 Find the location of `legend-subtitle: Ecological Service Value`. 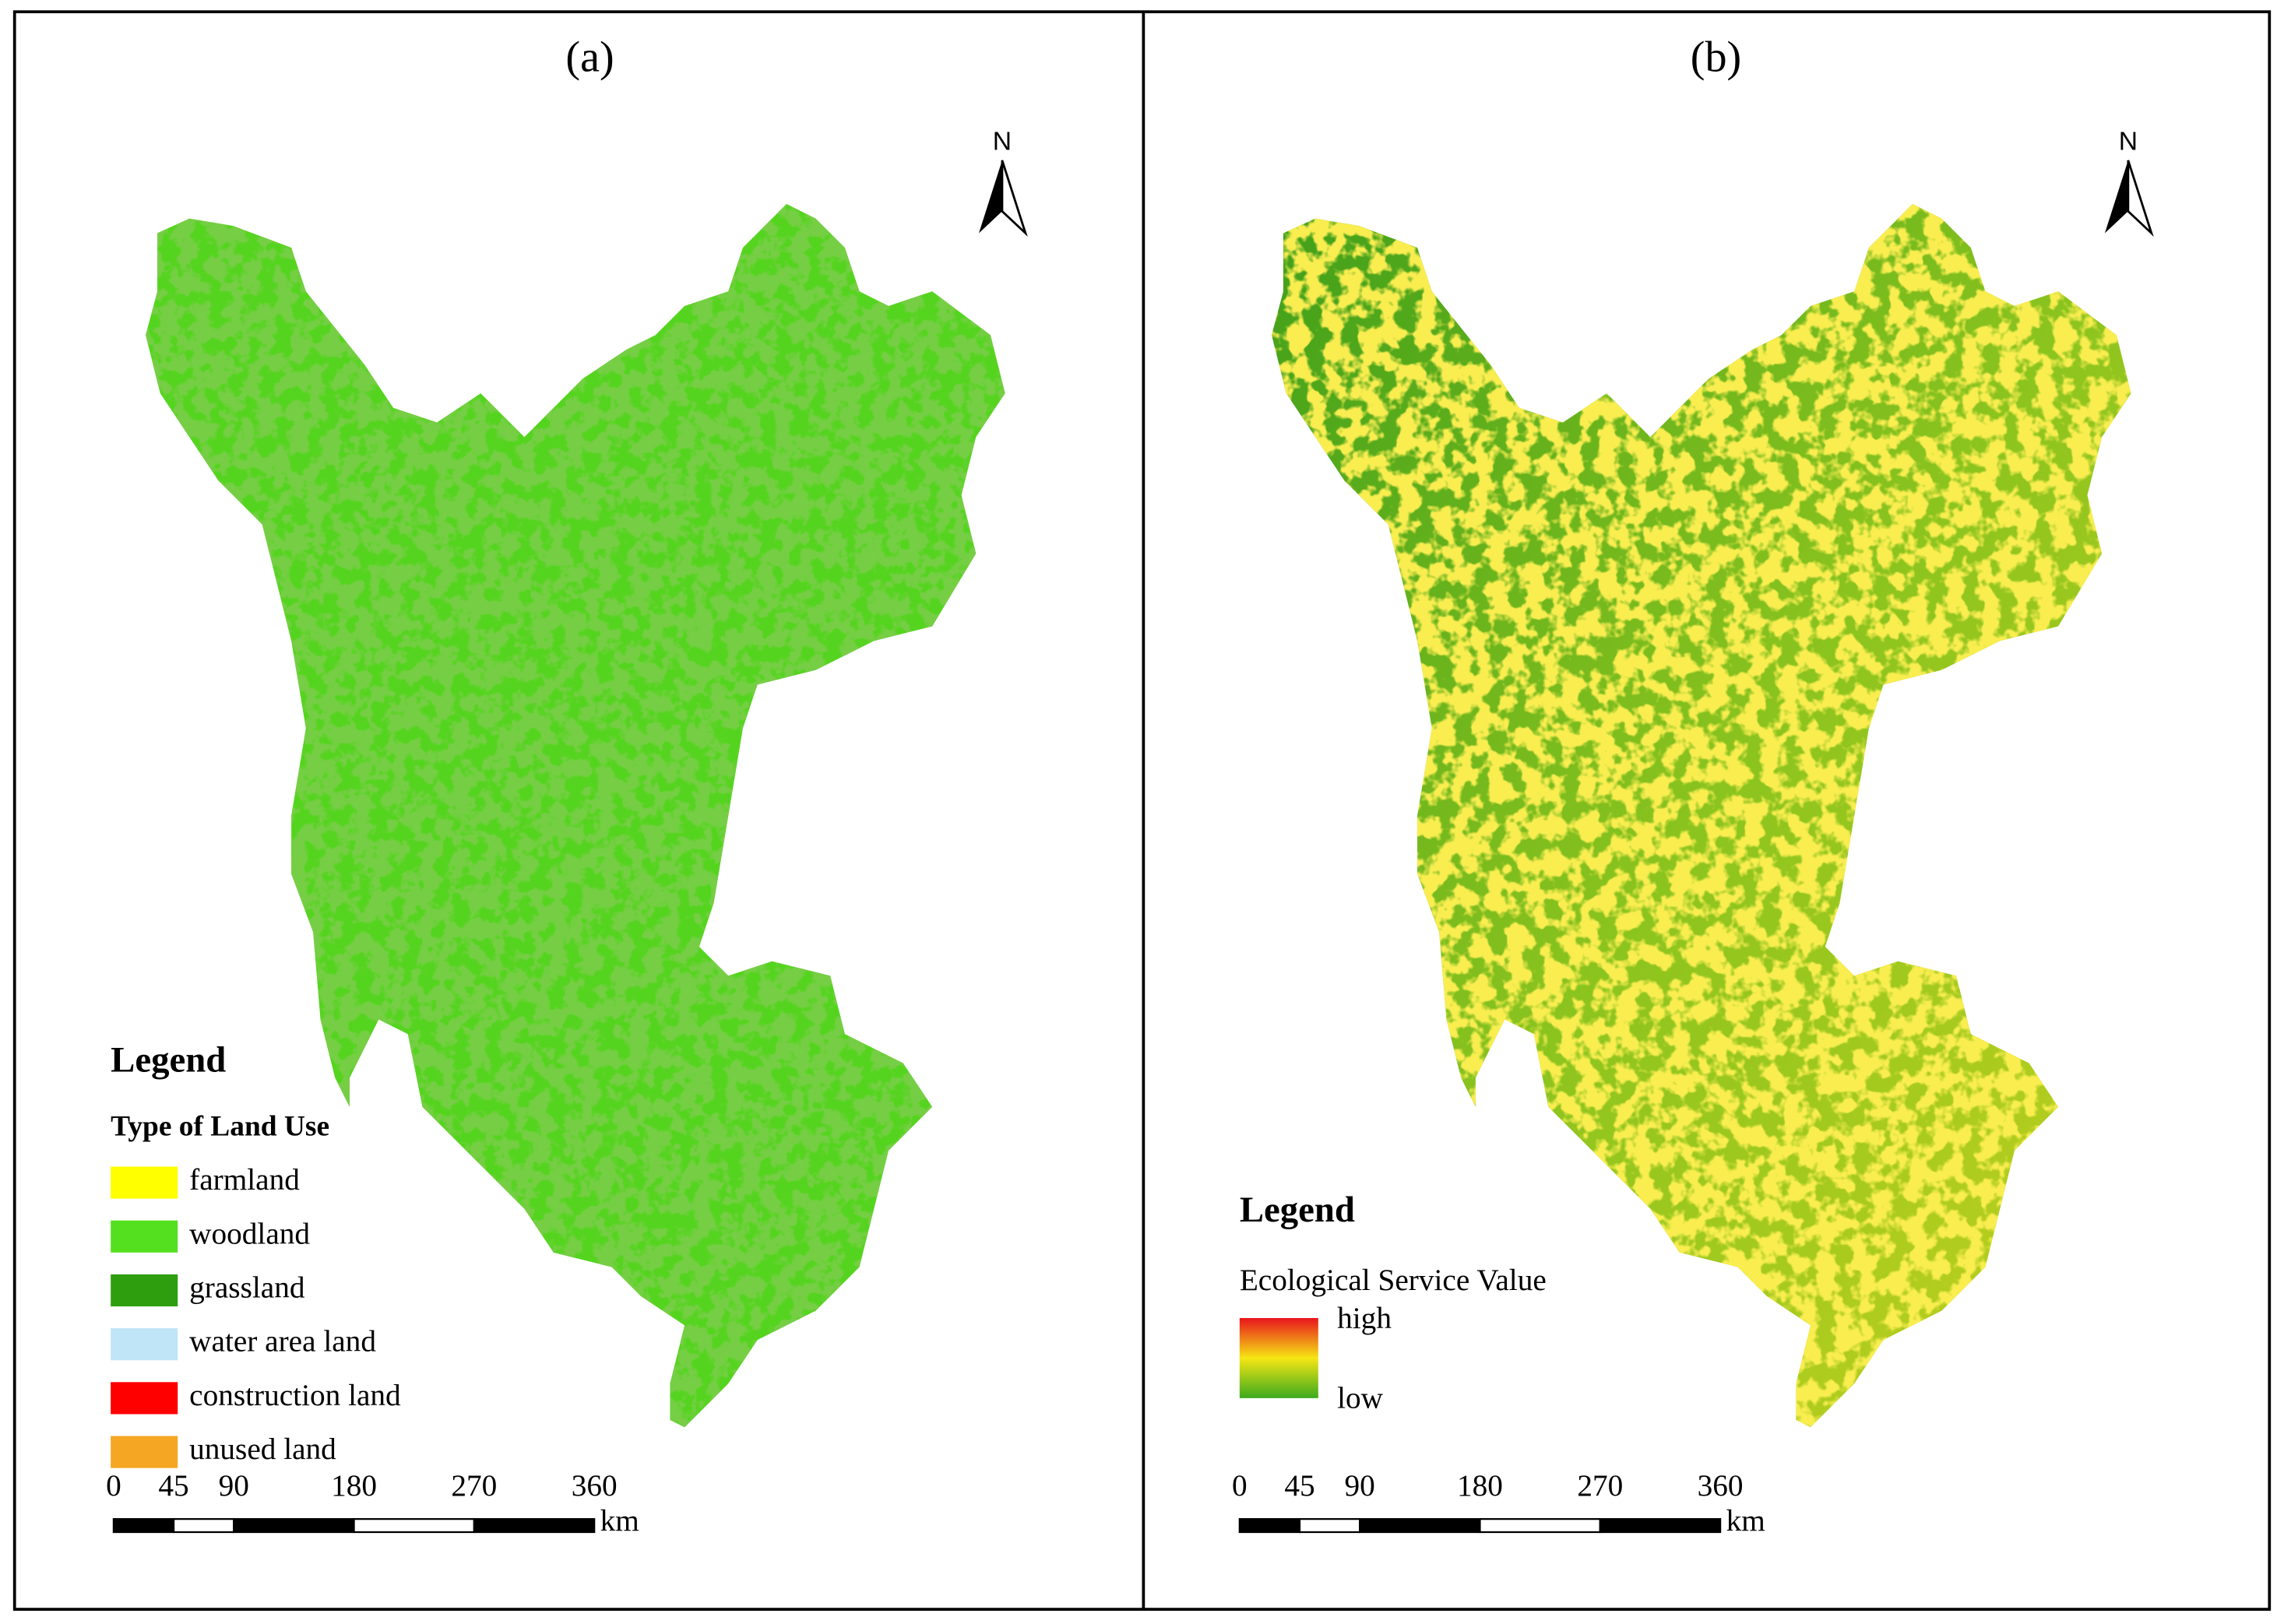

legend-subtitle: Ecological Service Value is located at coordinates (1393, 1280).